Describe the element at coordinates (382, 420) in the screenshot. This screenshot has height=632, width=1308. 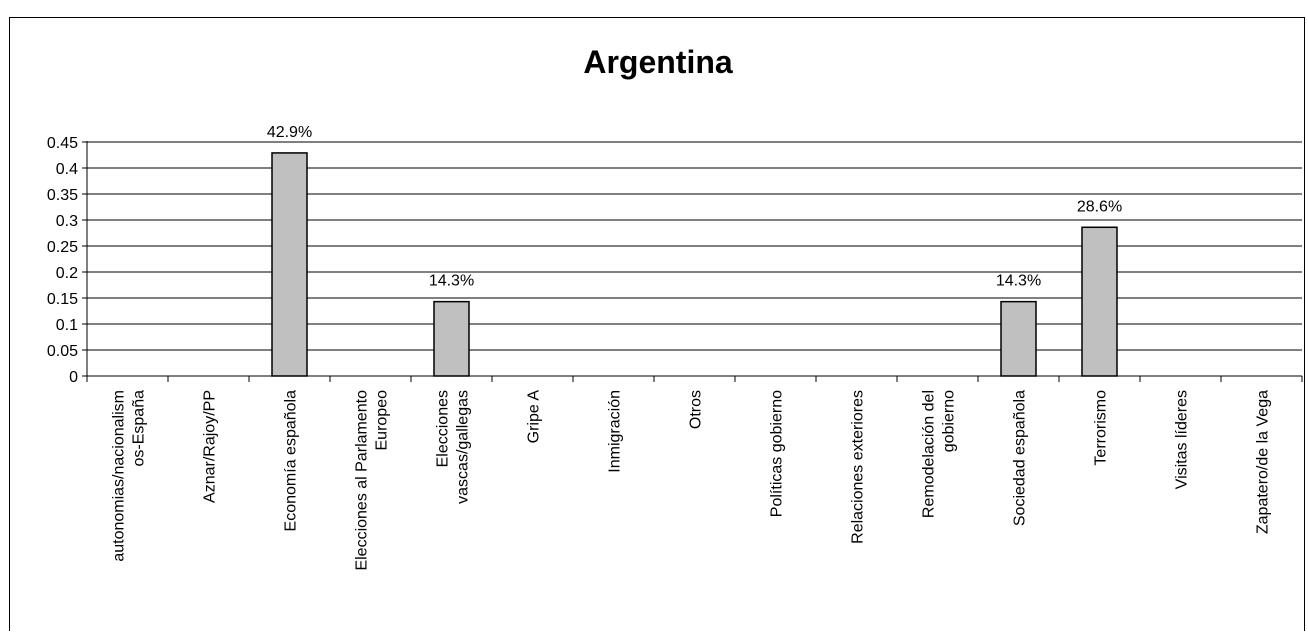
I see `x-category-label-line: Europeo` at that location.